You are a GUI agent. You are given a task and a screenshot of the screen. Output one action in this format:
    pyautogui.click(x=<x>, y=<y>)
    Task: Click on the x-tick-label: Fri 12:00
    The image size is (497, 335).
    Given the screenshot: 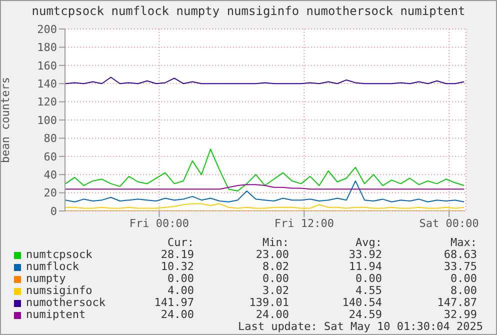 What is the action you would take?
    pyautogui.click(x=304, y=223)
    